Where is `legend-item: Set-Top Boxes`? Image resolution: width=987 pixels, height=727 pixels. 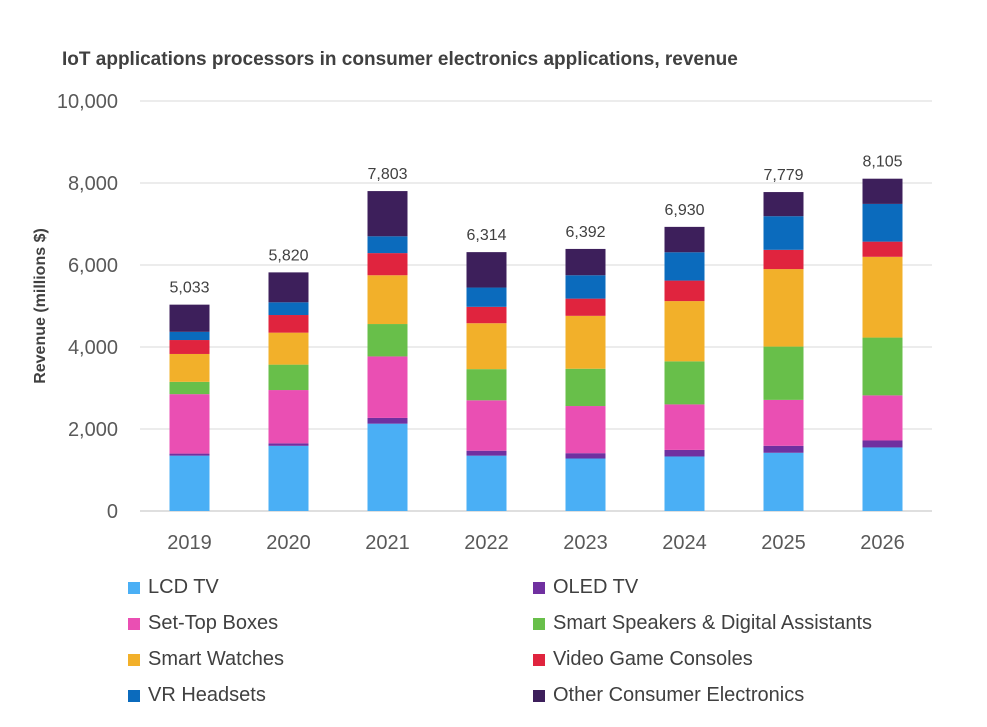
legend-item: Set-Top Boxes is located at coordinates (203, 623).